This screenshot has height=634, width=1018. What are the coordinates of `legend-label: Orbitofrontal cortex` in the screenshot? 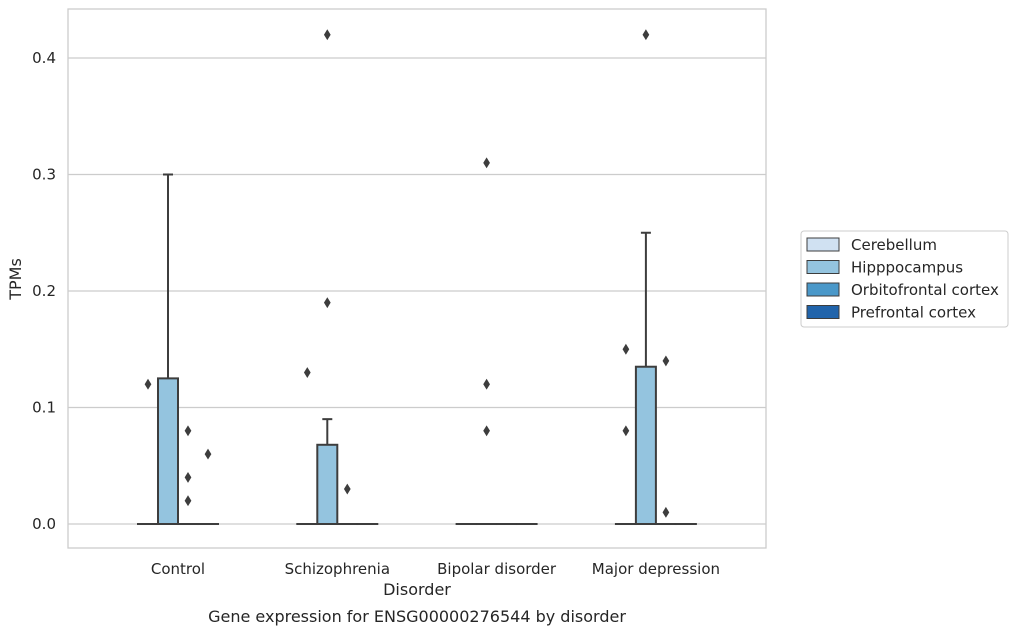 It's located at (925, 290).